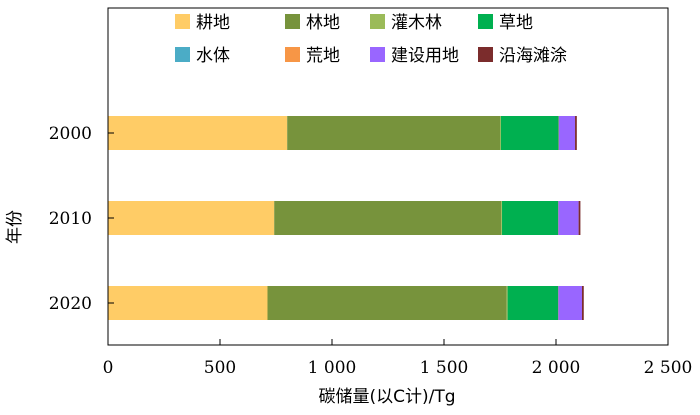  What do you see at coordinates (213, 56) in the screenshot?
I see `legend-label-4: 水体` at bounding box center [213, 56].